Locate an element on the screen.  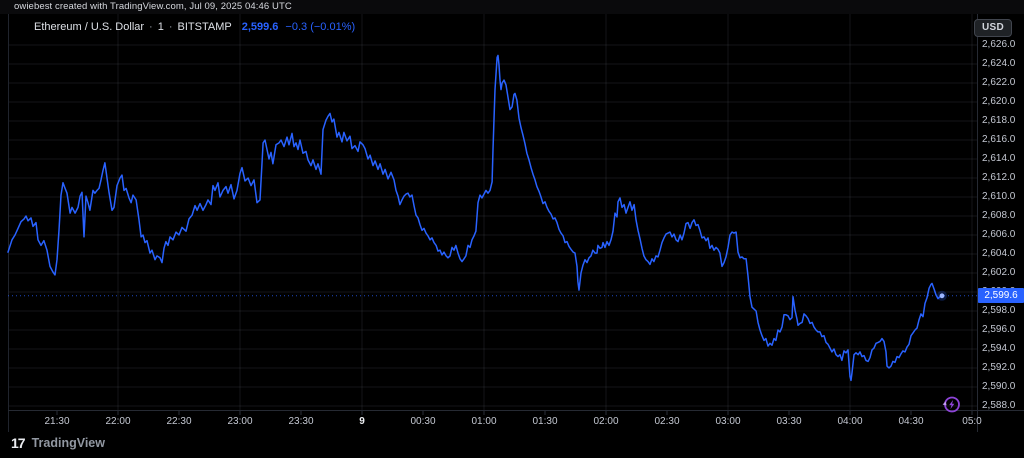
time-axis-label: 22:00 is located at coordinates (118, 421).